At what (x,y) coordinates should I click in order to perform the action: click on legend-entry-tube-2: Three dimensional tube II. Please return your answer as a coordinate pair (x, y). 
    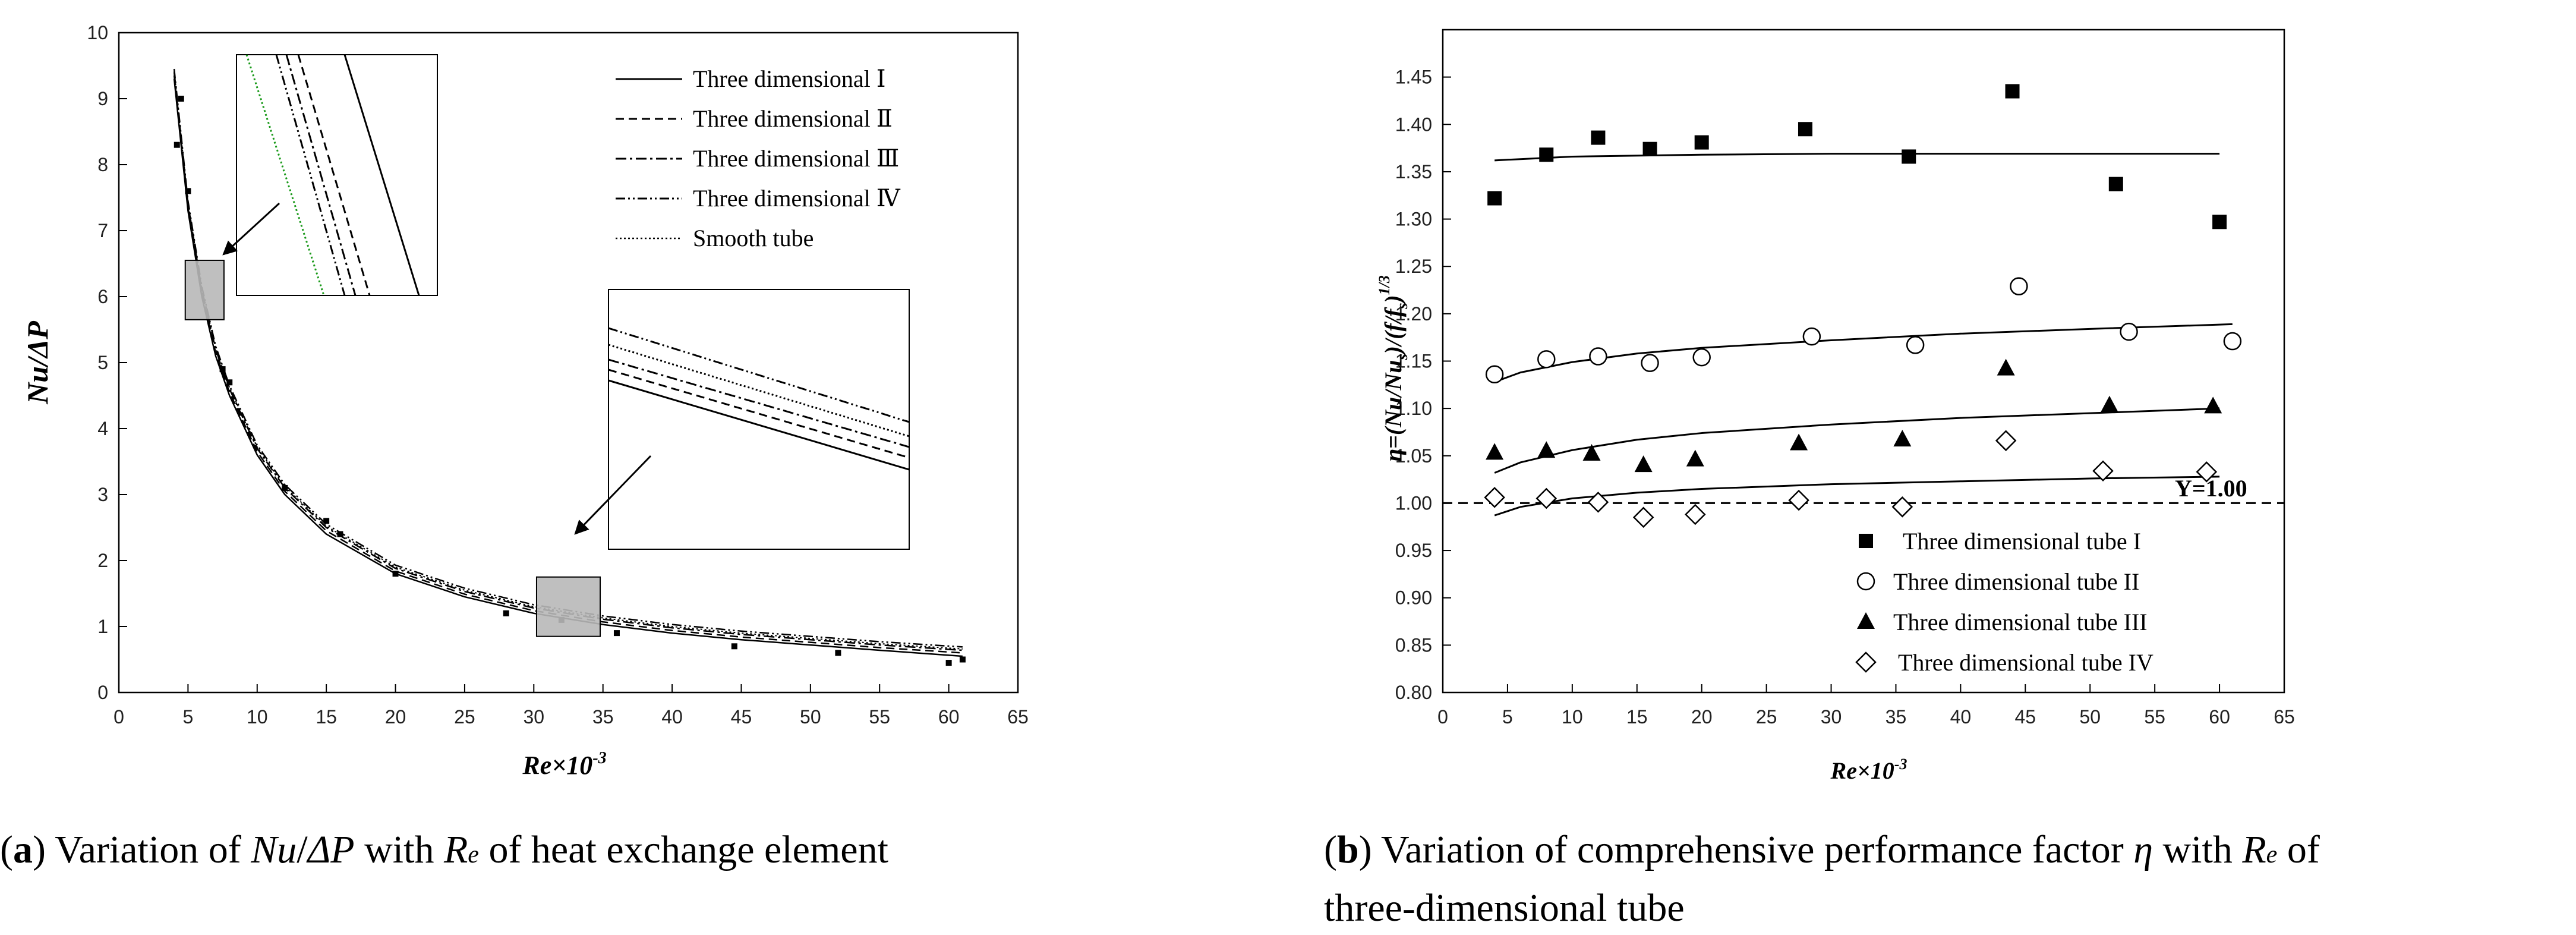
    Looking at the image, I should click on (1998, 581).